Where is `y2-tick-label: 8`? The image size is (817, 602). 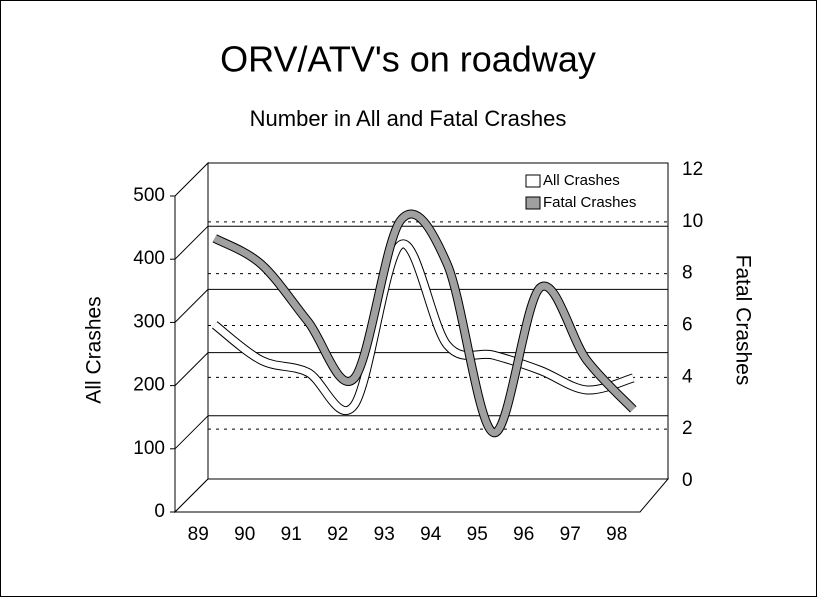 y2-tick-label: 8 is located at coordinates (687, 273).